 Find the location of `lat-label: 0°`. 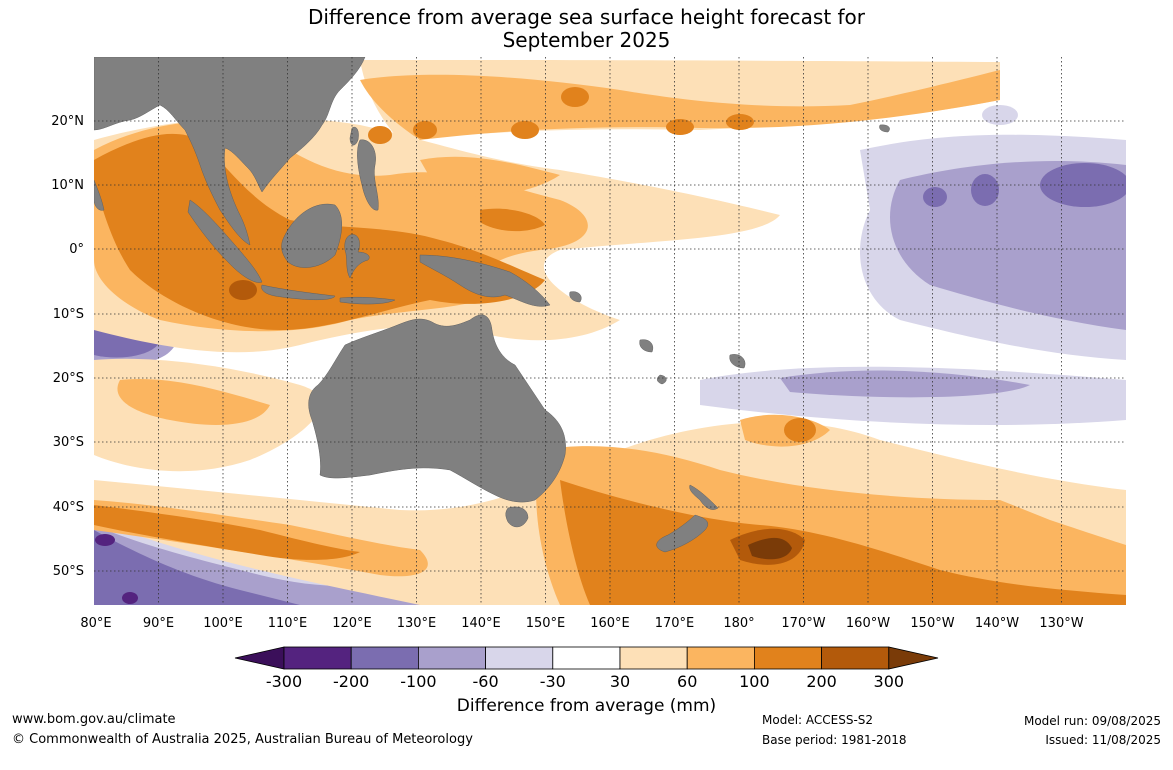

lat-label: 0° is located at coordinates (76, 249).